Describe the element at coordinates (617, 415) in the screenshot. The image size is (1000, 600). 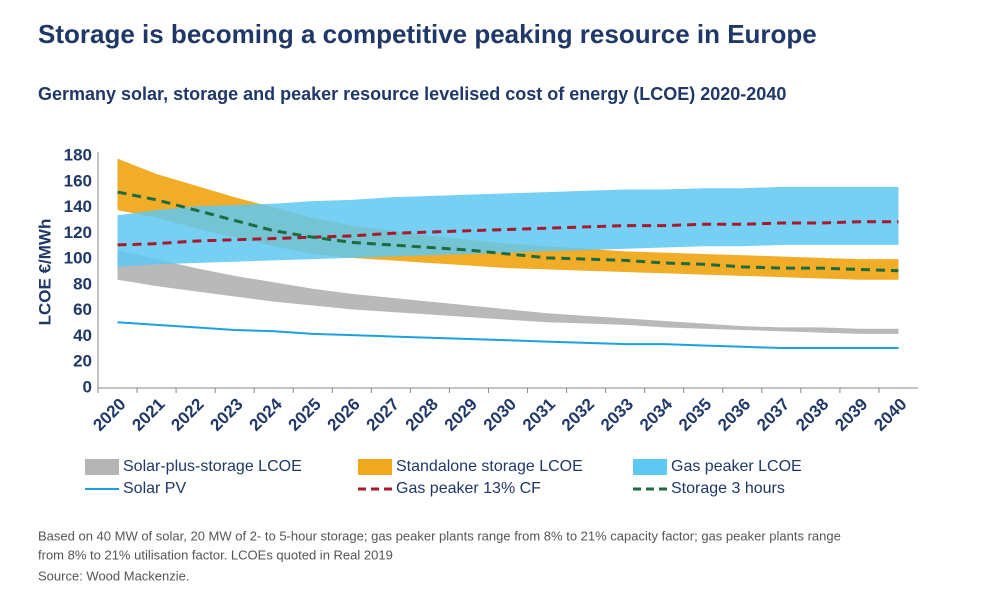
I see `x-tick-label: 2033` at that location.